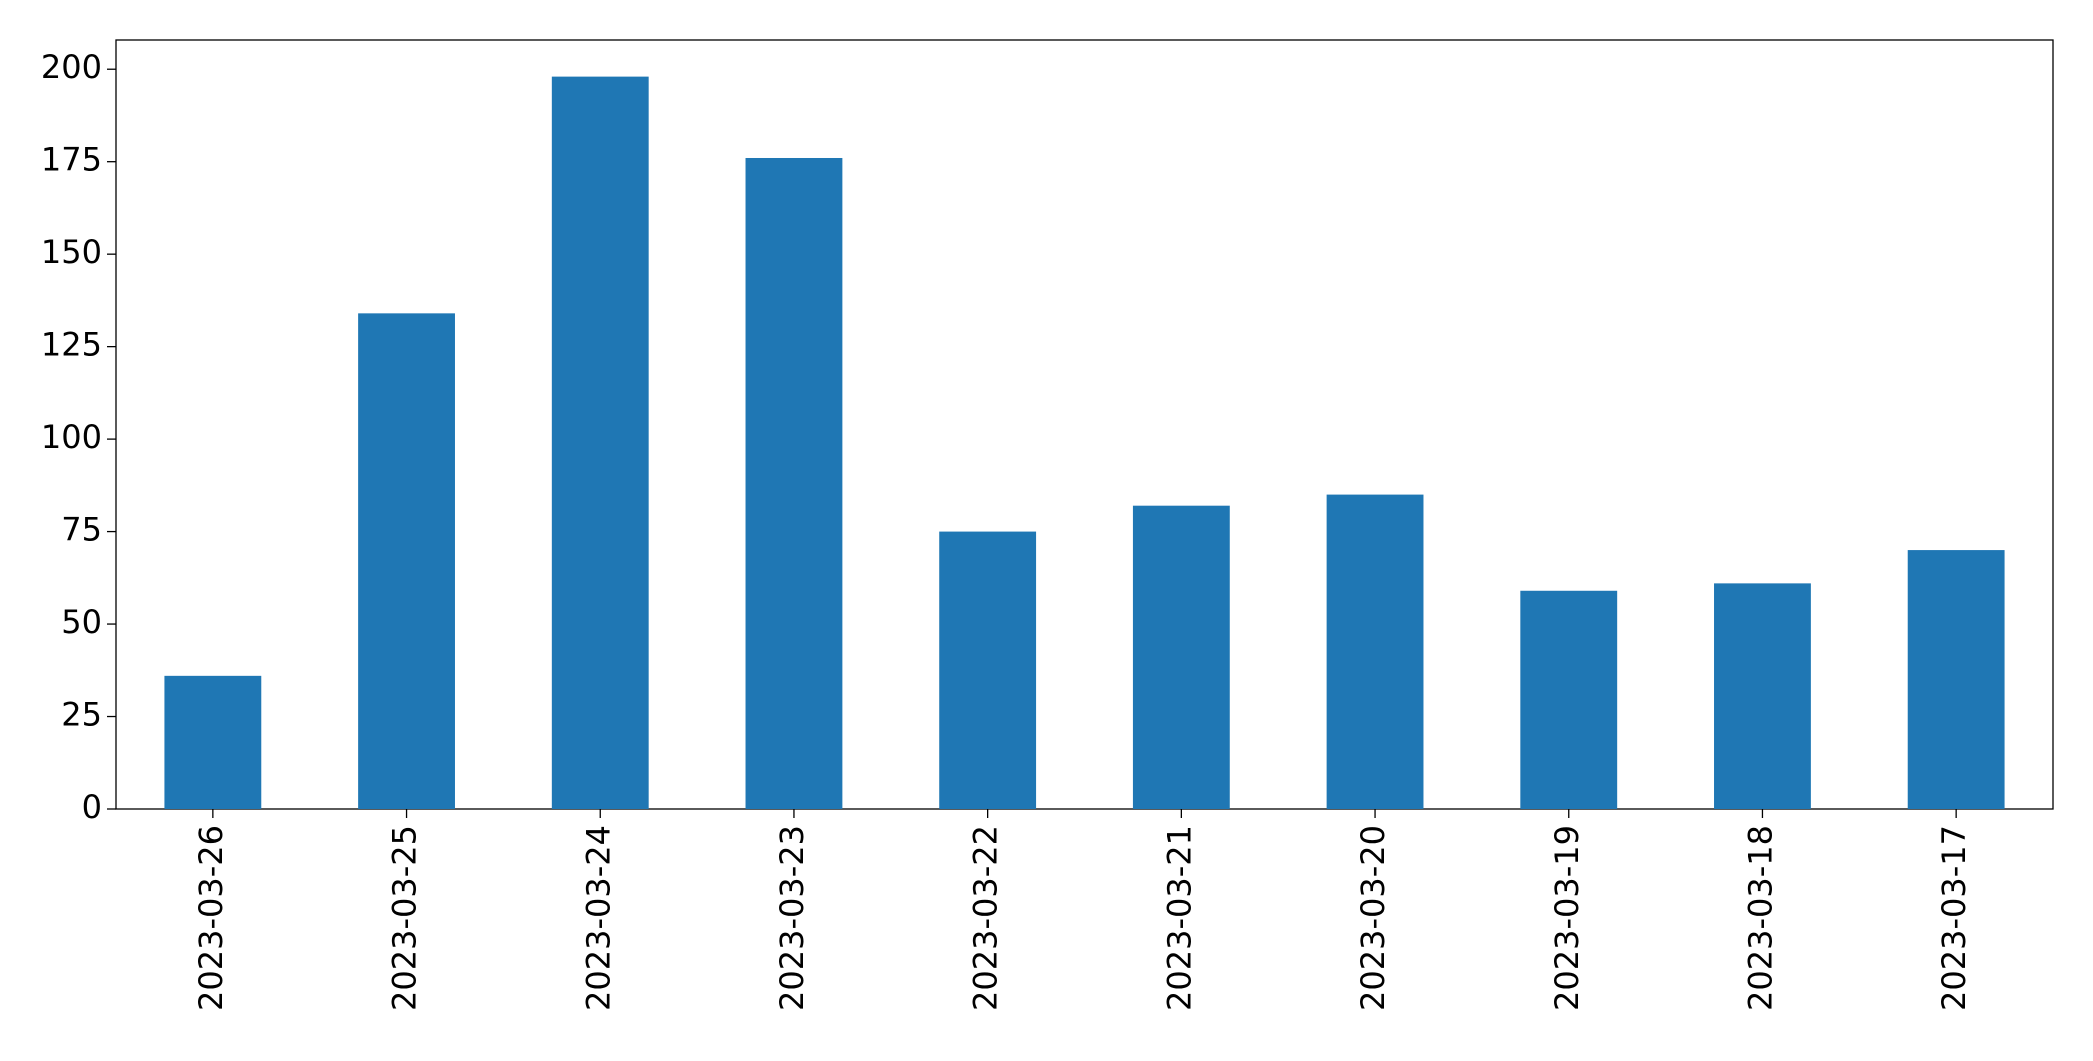 The height and width of the screenshot is (1061, 2093). Describe the element at coordinates (1567, 918) in the screenshot. I see `x-tick-label: 2023-03-19` at that location.